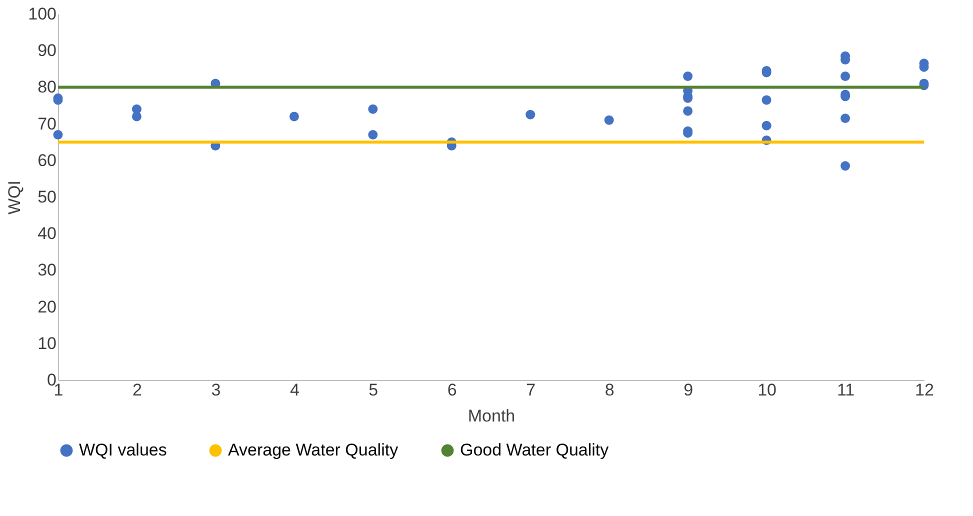  Describe the element at coordinates (373, 390) in the screenshot. I see `x-tick-label: 5` at that location.